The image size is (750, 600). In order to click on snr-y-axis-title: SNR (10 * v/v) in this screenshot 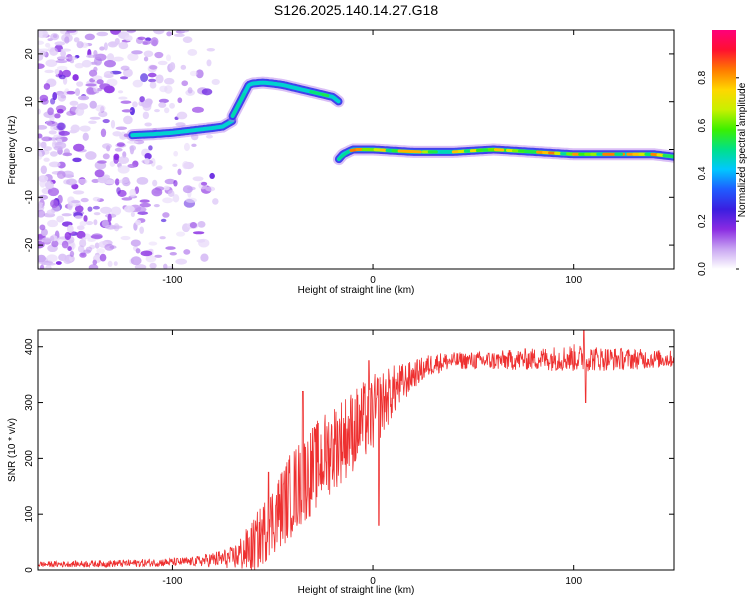, I will do `click(12, 450)`.